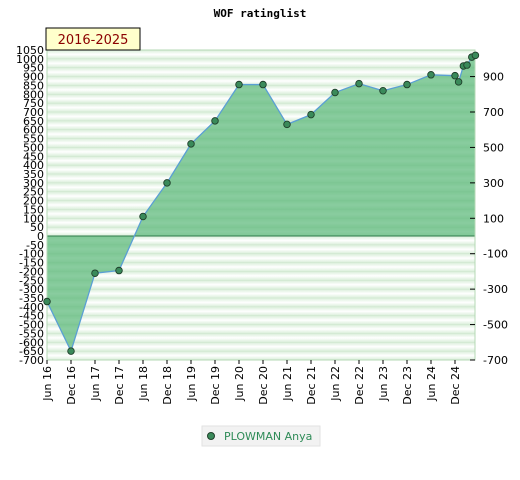 This screenshot has width=520, height=480. Describe the element at coordinates (95, 384) in the screenshot. I see `x-tick-label: Jun 17` at that location.